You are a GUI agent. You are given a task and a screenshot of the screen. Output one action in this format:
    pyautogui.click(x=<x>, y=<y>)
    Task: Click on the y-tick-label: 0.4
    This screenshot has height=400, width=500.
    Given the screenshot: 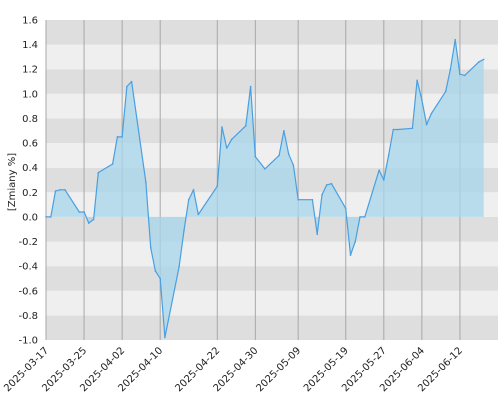 What is the action you would take?
    pyautogui.click(x=30, y=168)
    